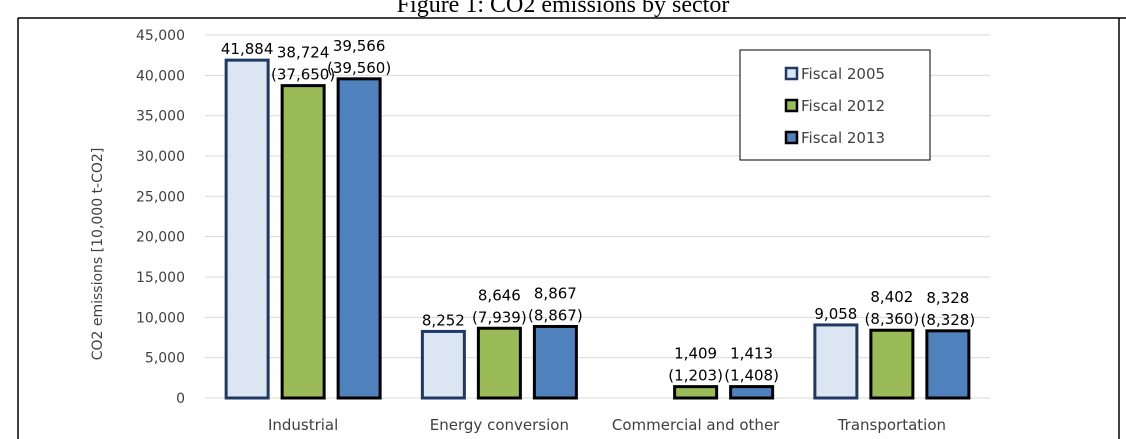 Image resolution: width=1126 pixels, height=439 pixels. Describe the element at coordinates (835, 314) in the screenshot. I see `data-label: 9,058` at that location.